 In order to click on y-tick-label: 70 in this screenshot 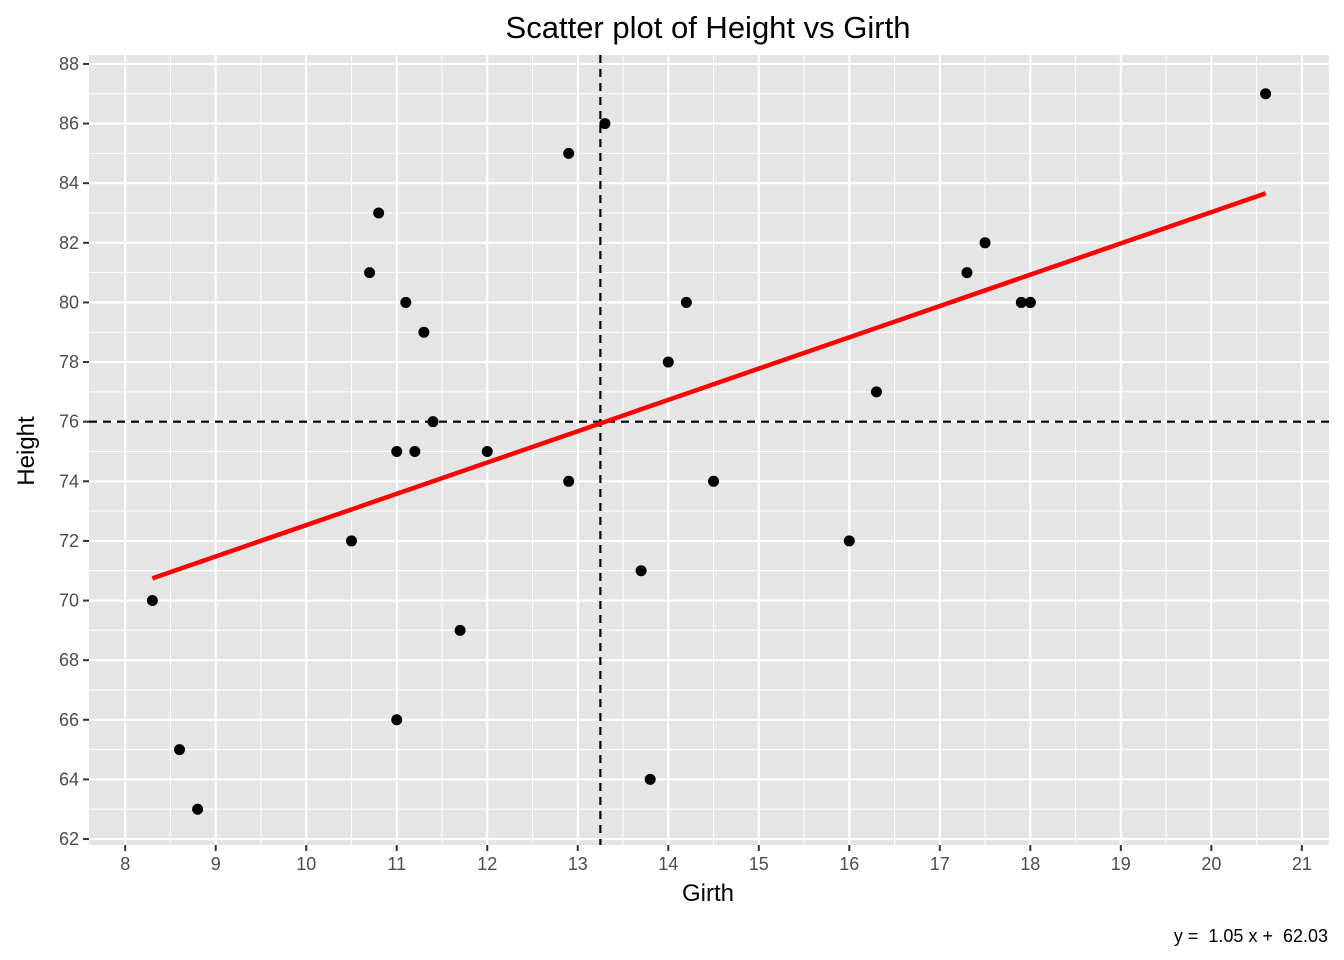, I will do `click(69, 601)`.